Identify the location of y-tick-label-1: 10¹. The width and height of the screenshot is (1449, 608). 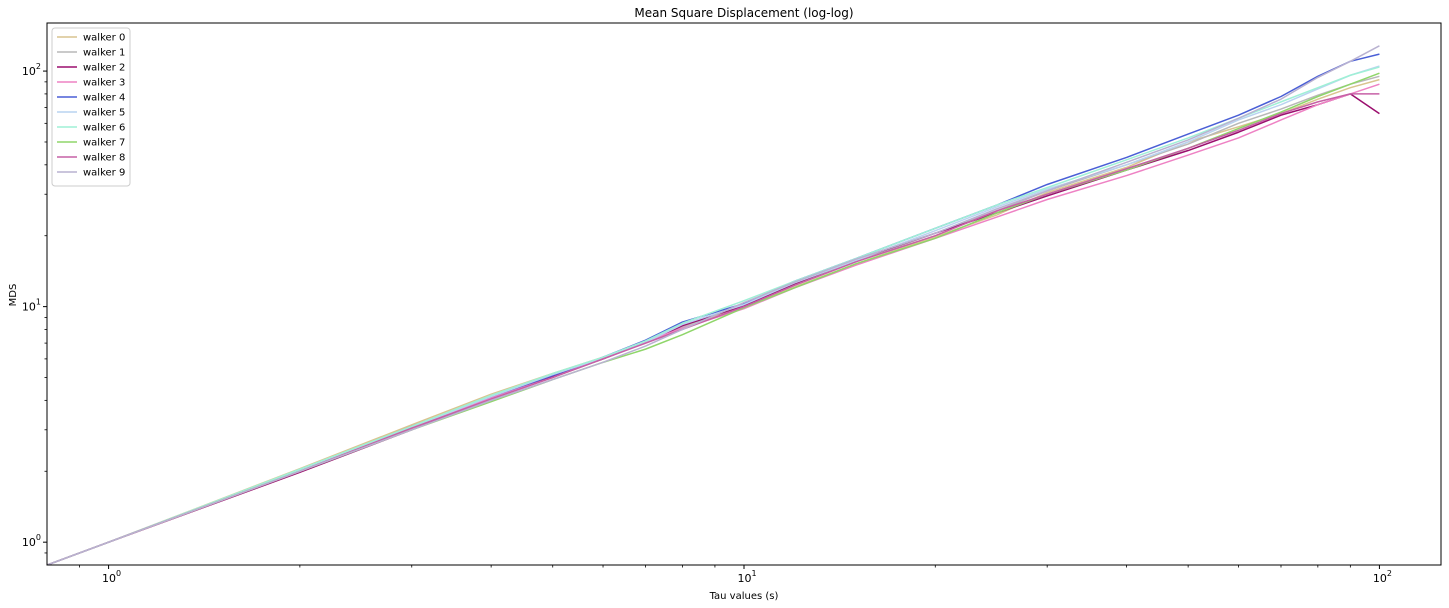
(31, 306).